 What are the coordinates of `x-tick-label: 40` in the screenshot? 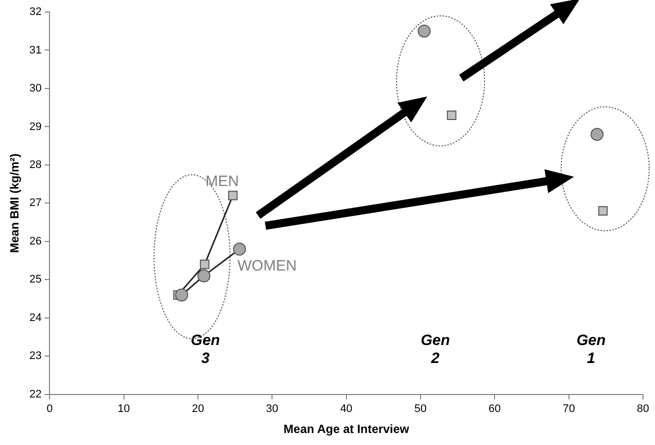 It's located at (346, 409).